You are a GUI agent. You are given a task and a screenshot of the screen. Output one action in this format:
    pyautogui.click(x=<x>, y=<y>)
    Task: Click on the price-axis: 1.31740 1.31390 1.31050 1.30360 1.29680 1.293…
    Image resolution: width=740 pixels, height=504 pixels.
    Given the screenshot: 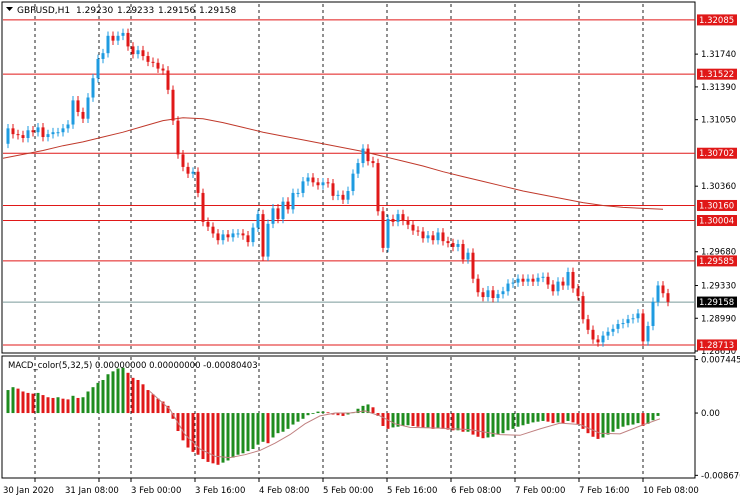 What is the action you would take?
    pyautogui.click(x=715, y=203)
    